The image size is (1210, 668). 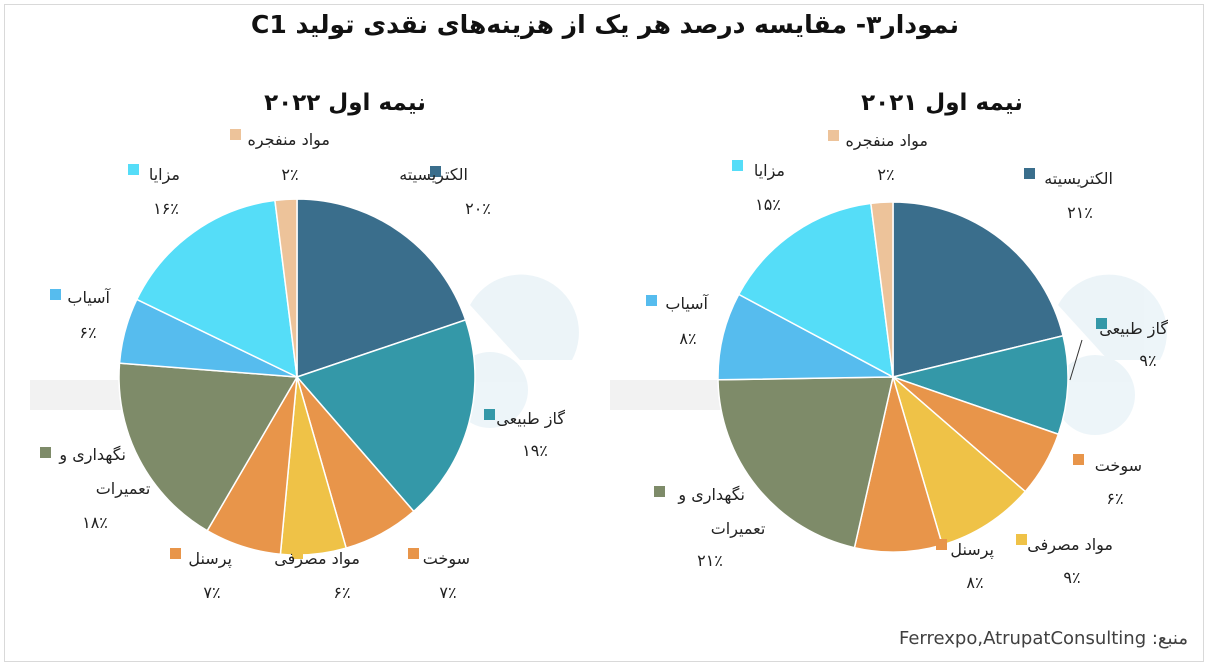 What do you see at coordinates (345, 103) in the screenshot?
I see `pie-title: نیمه اول ۲۰۲۲` at bounding box center [345, 103].